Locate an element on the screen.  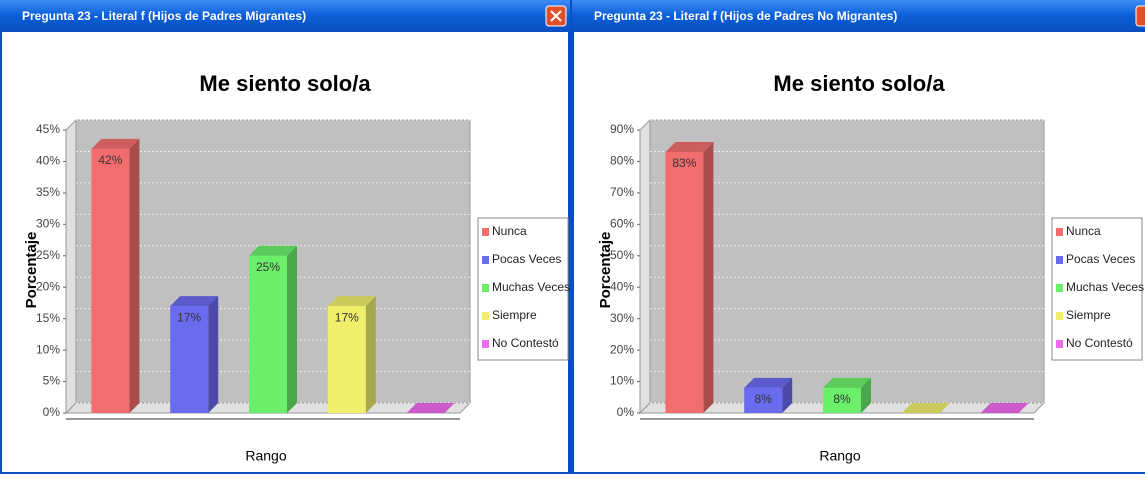
y-tick-label: 50% is located at coordinates (622, 255).